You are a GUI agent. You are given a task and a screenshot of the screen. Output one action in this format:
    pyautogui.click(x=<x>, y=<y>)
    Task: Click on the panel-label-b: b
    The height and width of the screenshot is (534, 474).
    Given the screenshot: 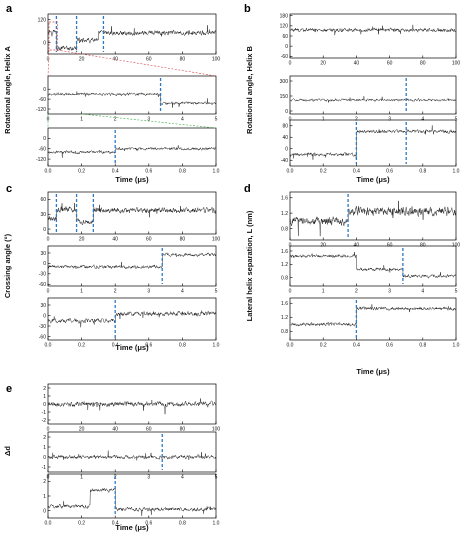 What is the action you would take?
    pyautogui.click(x=247, y=9)
    